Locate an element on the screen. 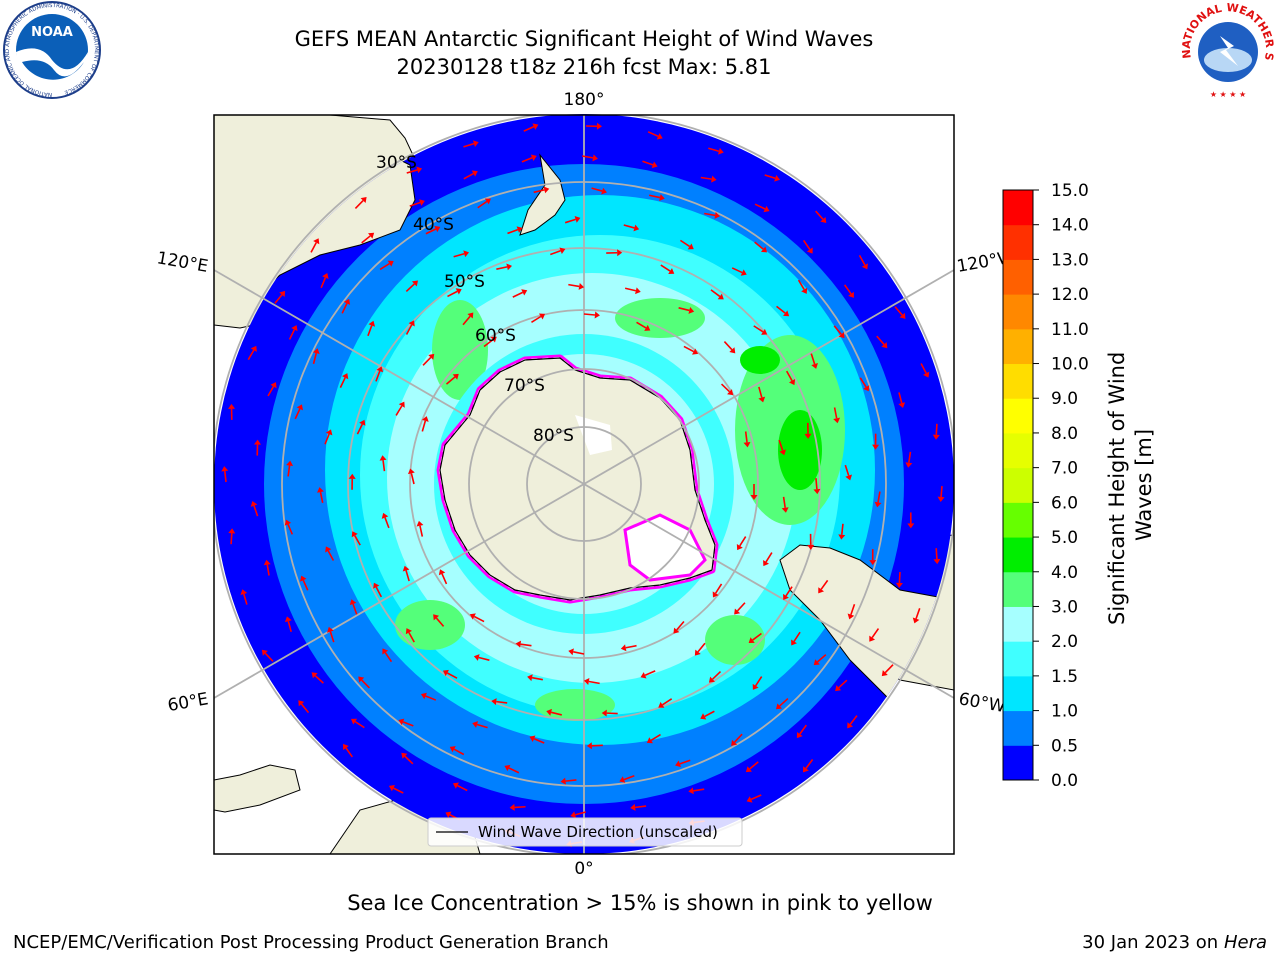  svg-text: NOAA is located at coordinates (52, 32).